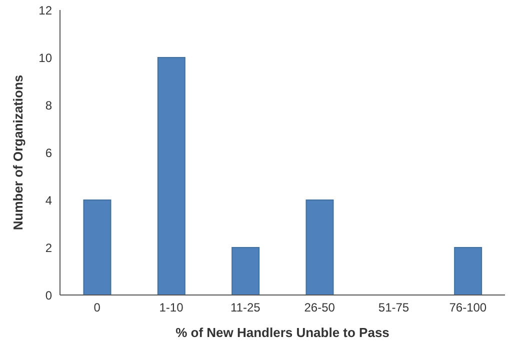 The height and width of the screenshot is (349, 513). What do you see at coordinates (468, 307) in the screenshot?
I see `x-tick-label: 76-100` at bounding box center [468, 307].